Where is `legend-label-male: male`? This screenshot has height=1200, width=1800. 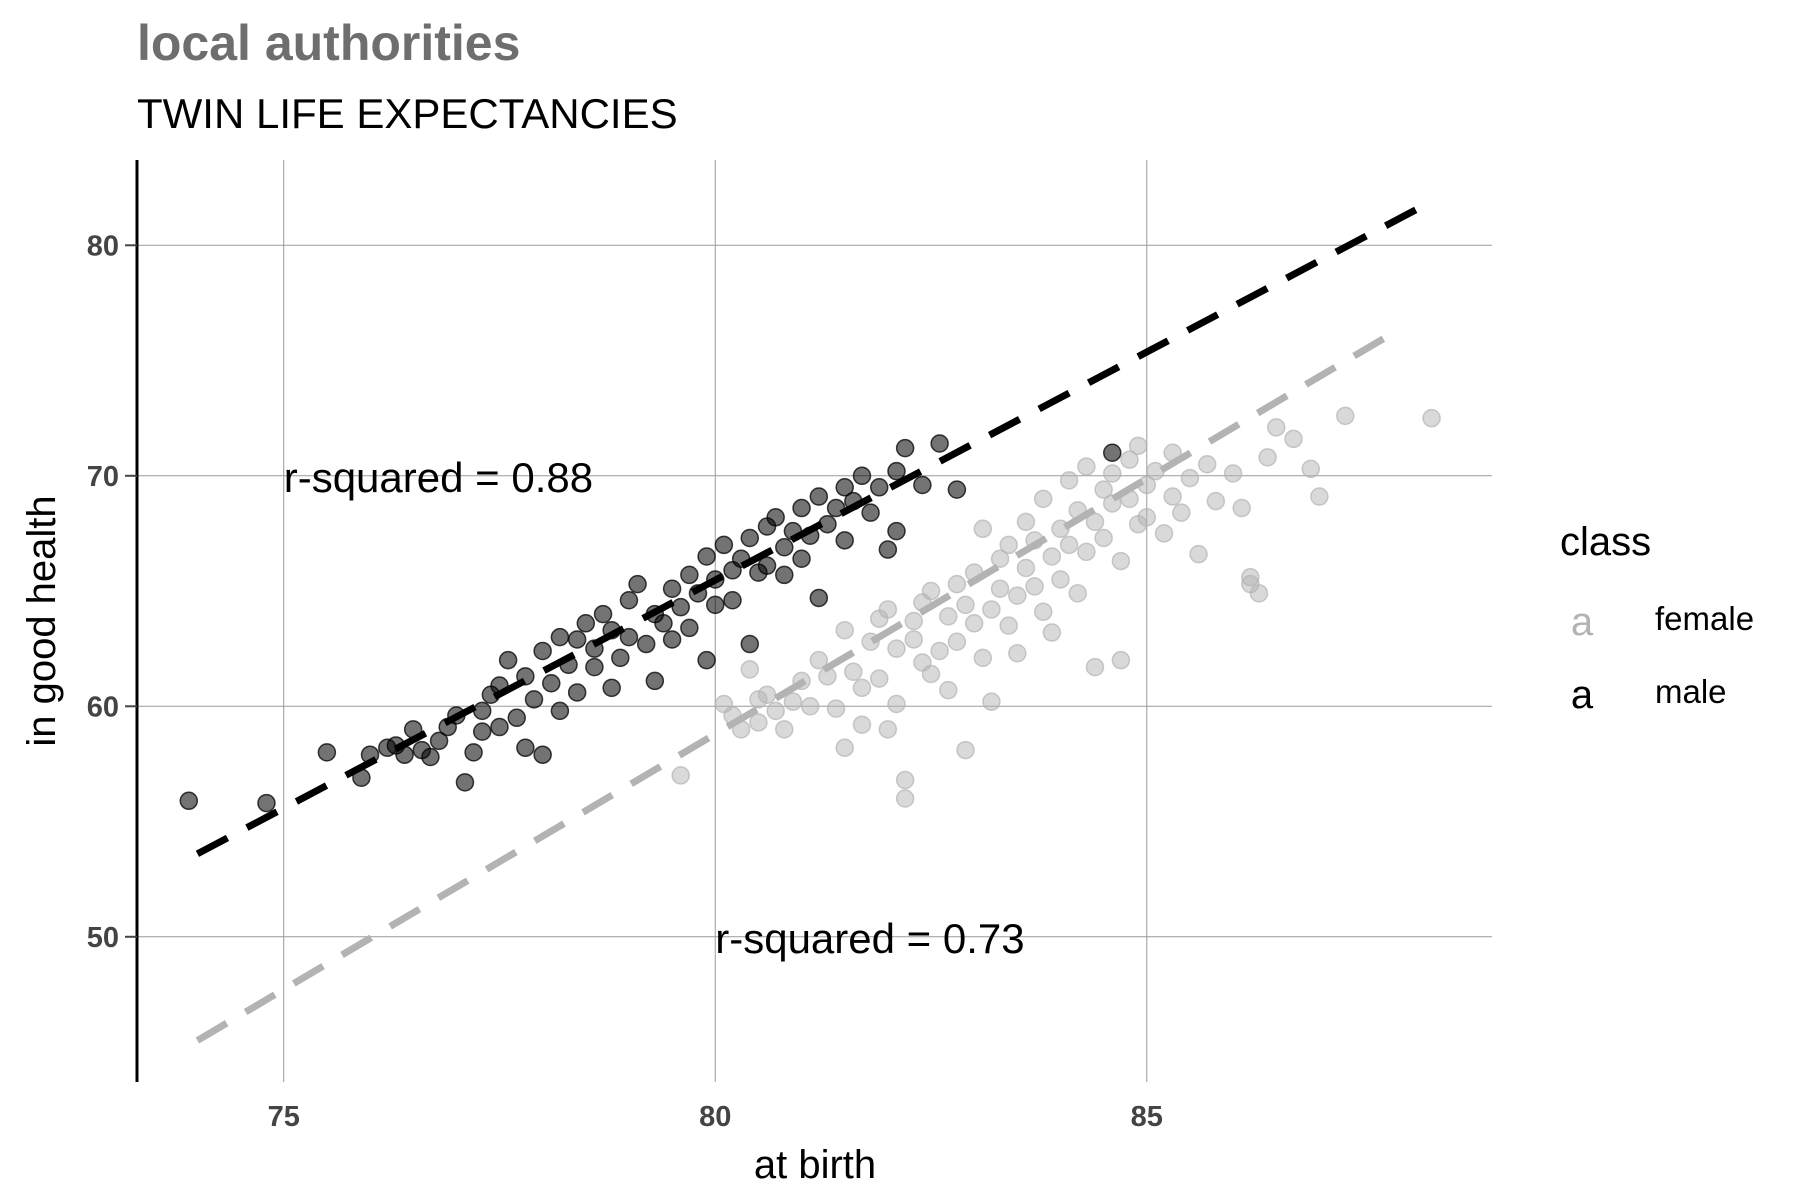 legend-label-male: male is located at coordinates (1691, 691).